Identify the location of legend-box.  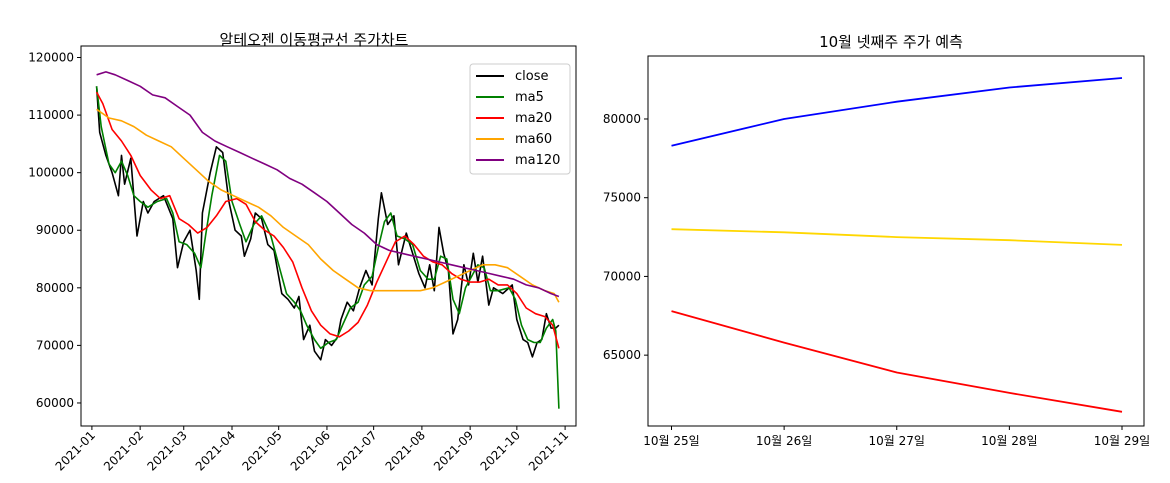
(520, 119).